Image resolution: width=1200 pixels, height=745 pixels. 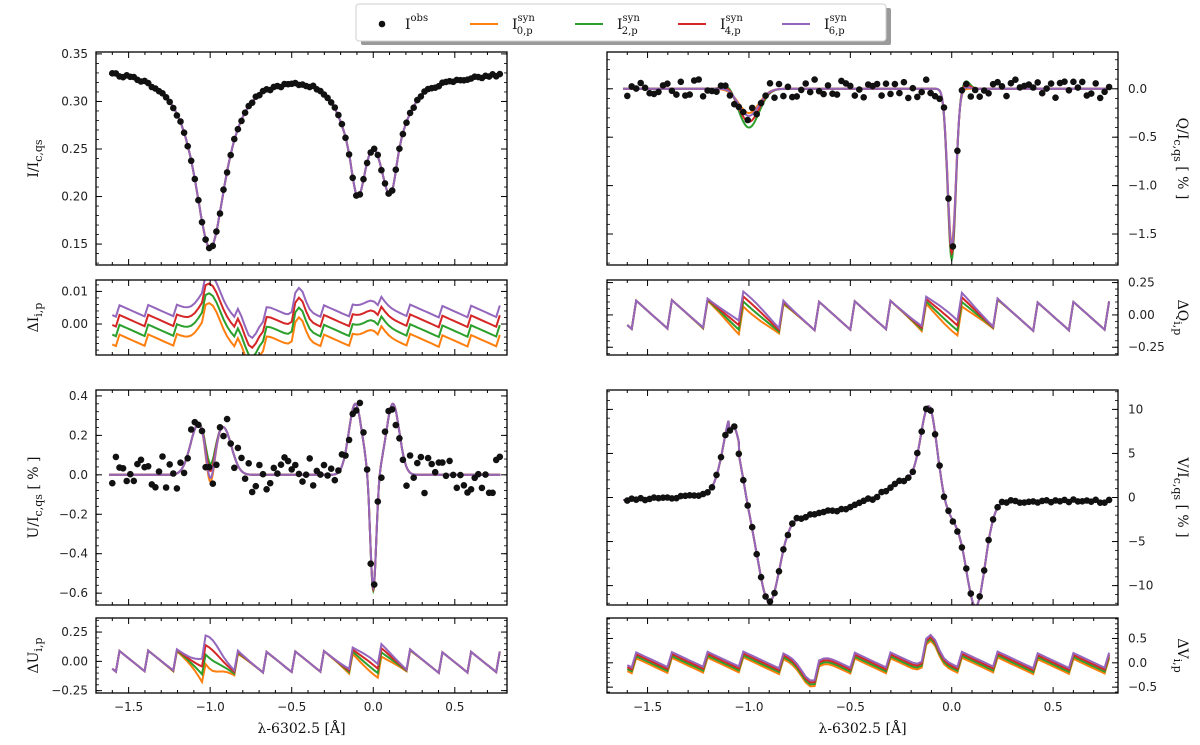 I want to click on series-line-s4, so click(x=866, y=170).